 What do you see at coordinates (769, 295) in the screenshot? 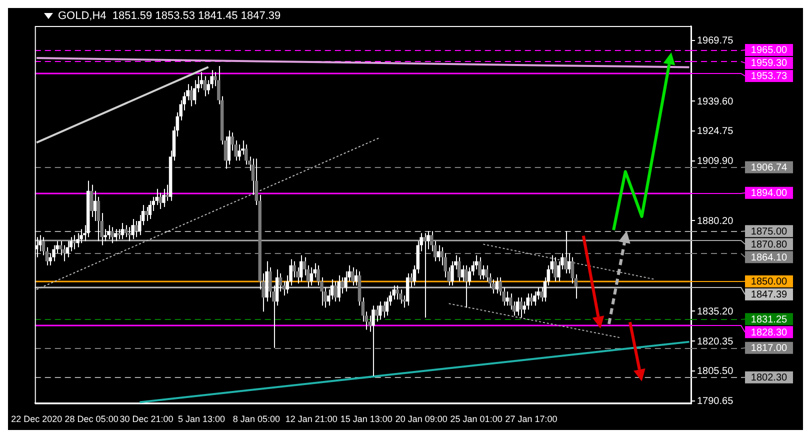
I see `ref-line-label: 1847.39` at bounding box center [769, 295].